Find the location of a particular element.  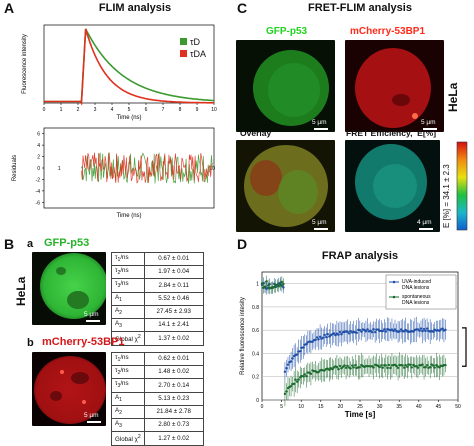

c-gfp-nucleus-inner is located at coordinates (294, 90).